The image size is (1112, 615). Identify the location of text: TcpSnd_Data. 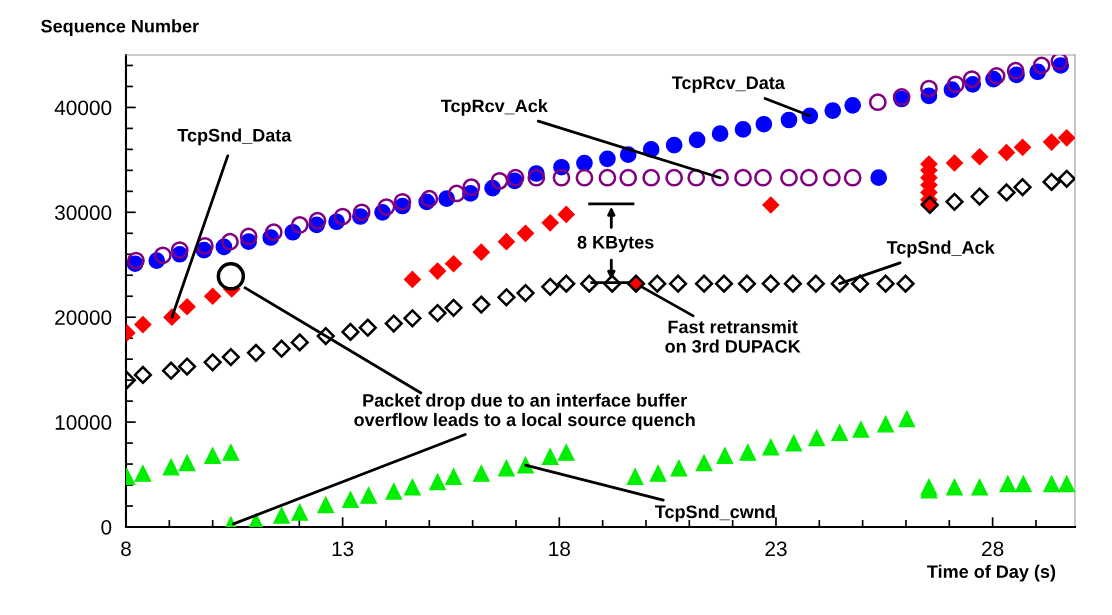
(234, 137).